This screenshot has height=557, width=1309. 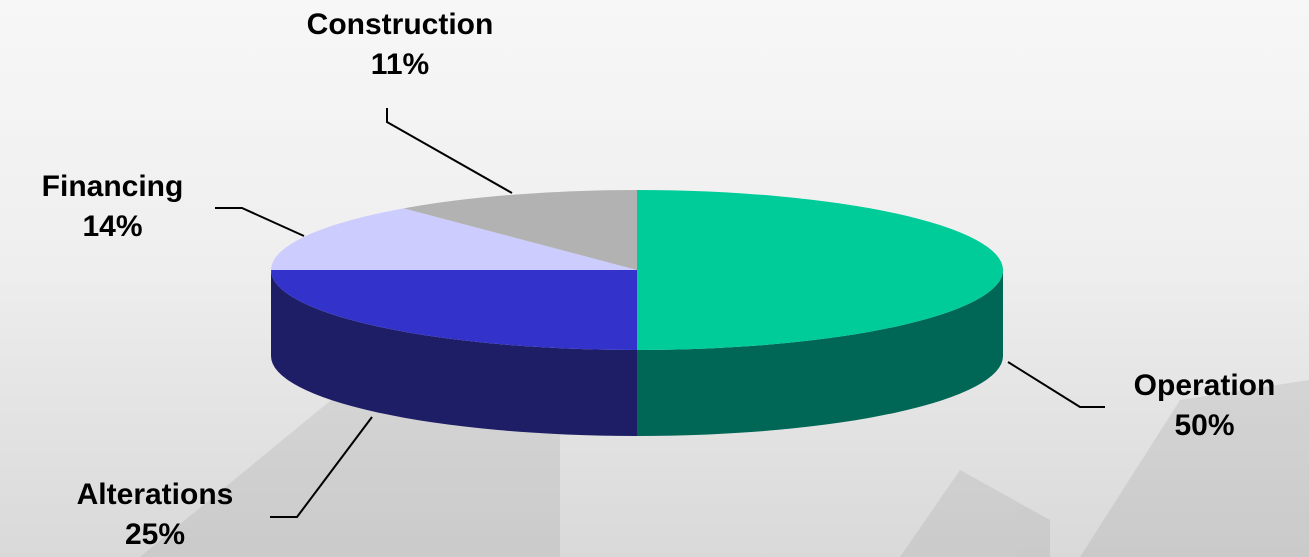 What do you see at coordinates (400, 24) in the screenshot?
I see `label-construction-name: Construction` at bounding box center [400, 24].